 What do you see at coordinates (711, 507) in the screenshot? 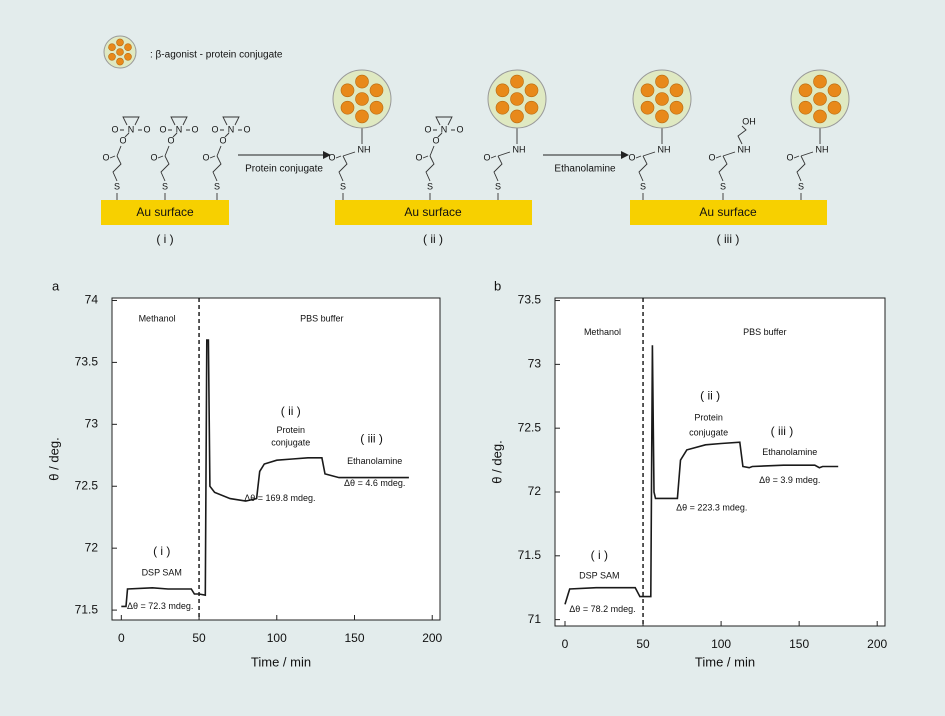
I see `annotation: Δθ = 223.3 mdeg.` at bounding box center [711, 507].